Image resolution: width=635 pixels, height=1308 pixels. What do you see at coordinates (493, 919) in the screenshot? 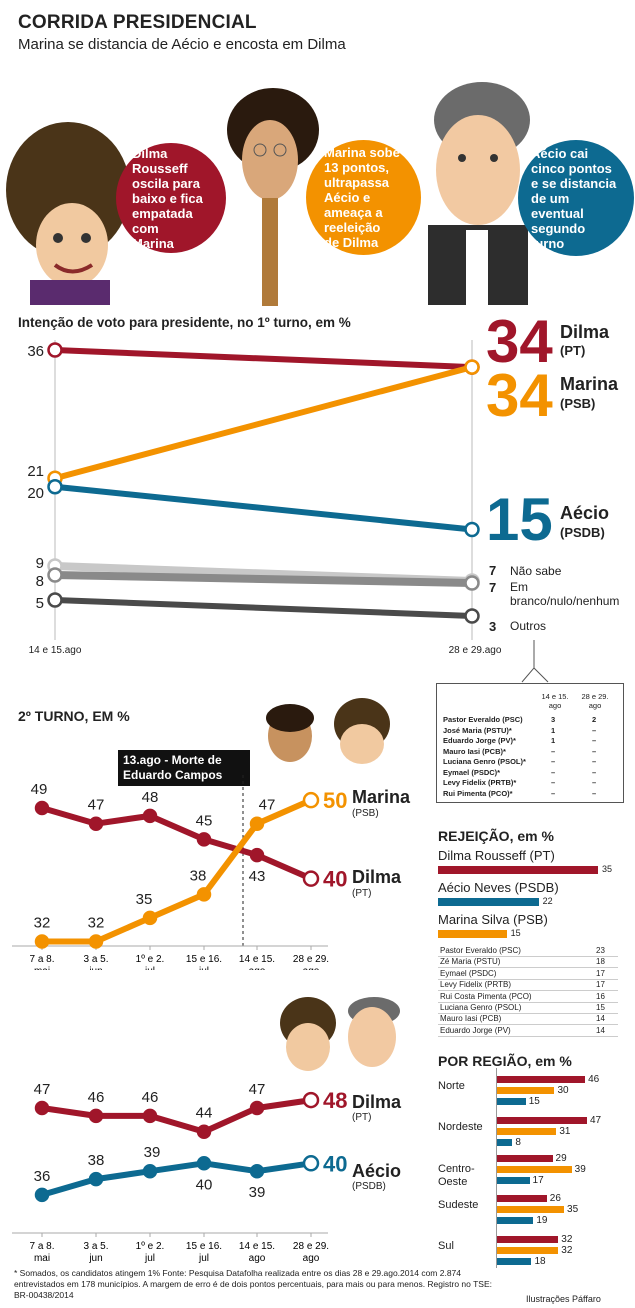
I see `rejeicao-label: Marina Silva (PSB)` at bounding box center [493, 919].